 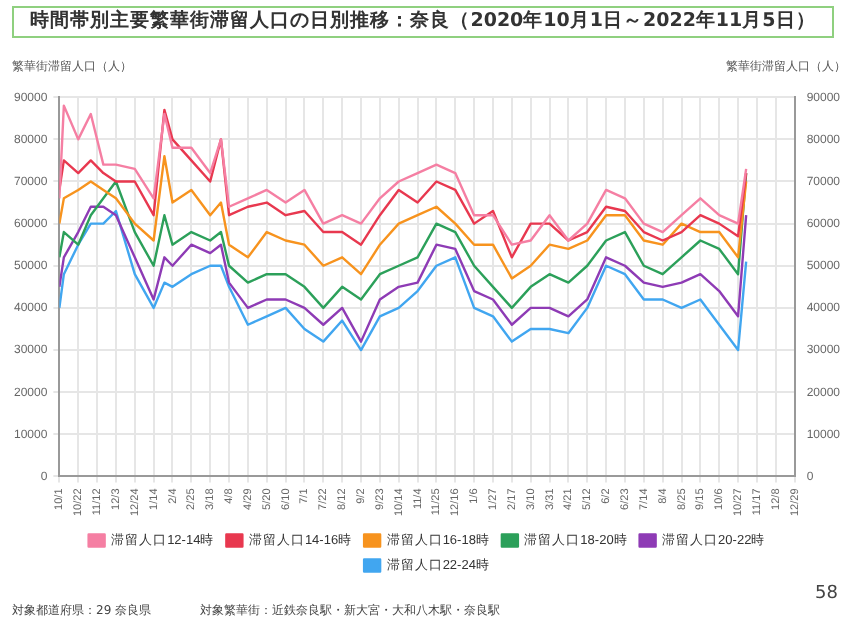 What do you see at coordinates (423, 22) in the screenshot?
I see `chart-title: 時間帯別主要繁華街滞留人口の日別推移：奈良（2020年10月1日～2022年11月5日）` at bounding box center [423, 22].